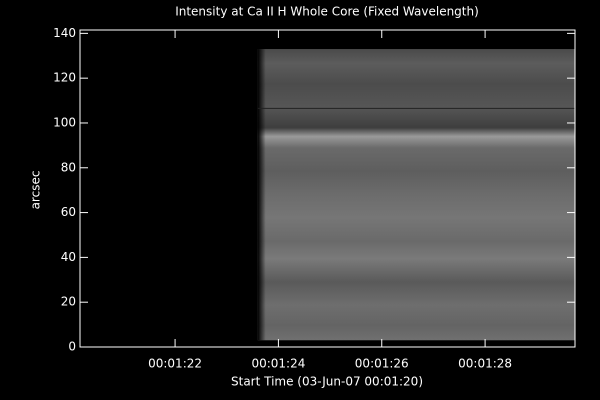 The image size is (600, 400). Describe the element at coordinates (64, 78) in the screenshot. I see `y-tick-label: 120` at that location.